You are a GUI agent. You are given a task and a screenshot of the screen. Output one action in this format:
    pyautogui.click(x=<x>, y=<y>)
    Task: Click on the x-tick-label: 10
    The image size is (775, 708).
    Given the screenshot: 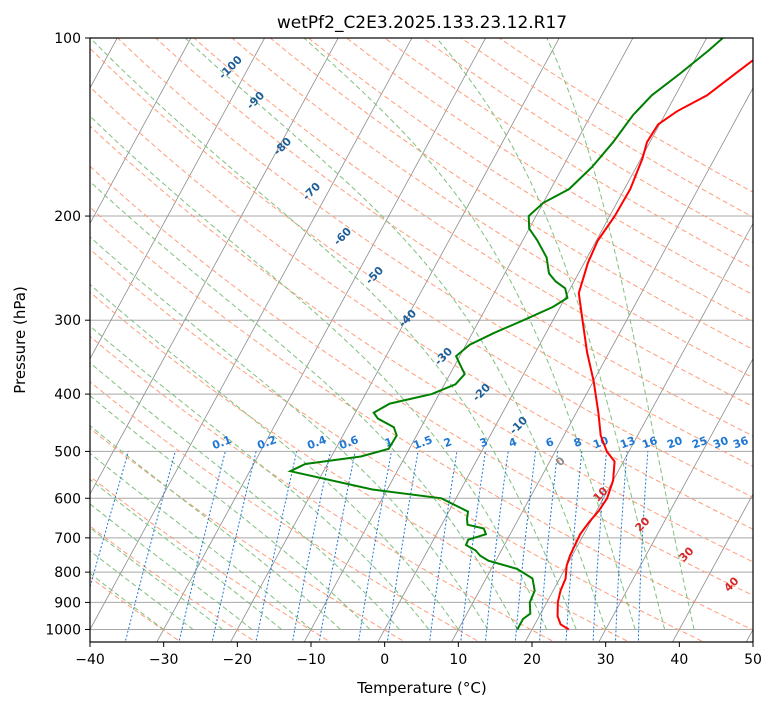 What is the action you would take?
    pyautogui.click(x=458, y=660)
    